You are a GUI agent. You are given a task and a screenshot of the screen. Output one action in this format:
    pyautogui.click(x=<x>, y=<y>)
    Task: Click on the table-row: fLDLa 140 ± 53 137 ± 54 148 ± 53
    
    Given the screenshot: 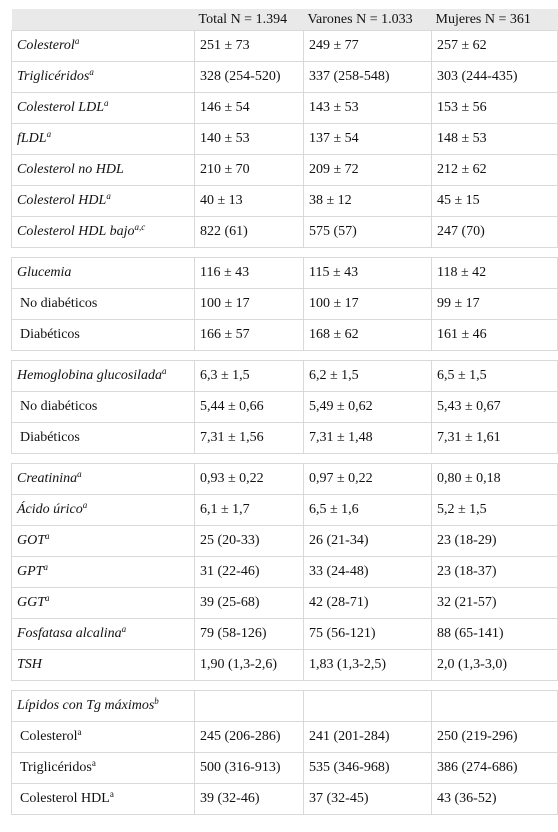 What is the action you would take?
    pyautogui.click(x=284, y=139)
    